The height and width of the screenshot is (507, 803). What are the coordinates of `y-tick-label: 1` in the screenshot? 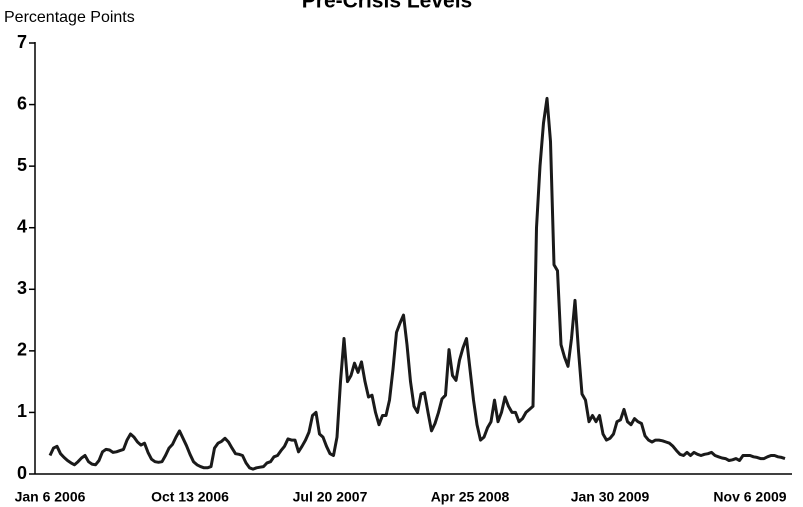 It's located at (22, 411).